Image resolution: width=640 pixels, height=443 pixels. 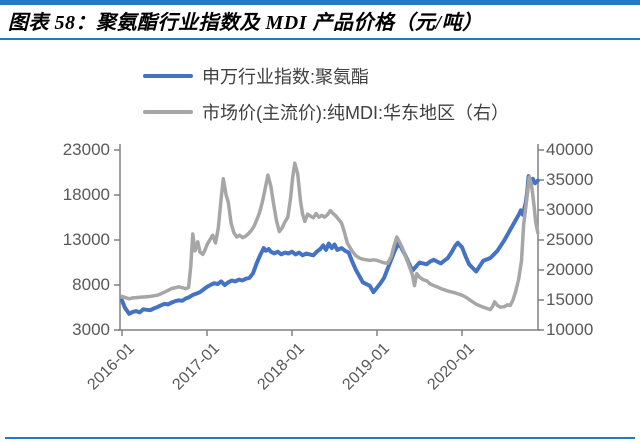 What do you see at coordinates (570, 269) in the screenshot?
I see `right-axis-tick-label: 20000` at bounding box center [570, 269].